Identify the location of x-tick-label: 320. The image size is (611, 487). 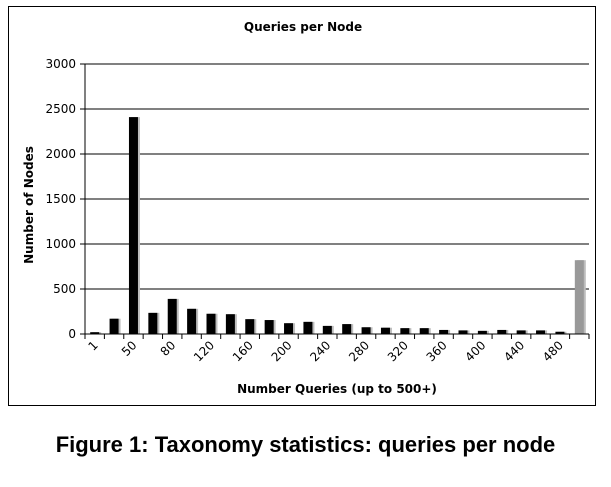
(398, 351).